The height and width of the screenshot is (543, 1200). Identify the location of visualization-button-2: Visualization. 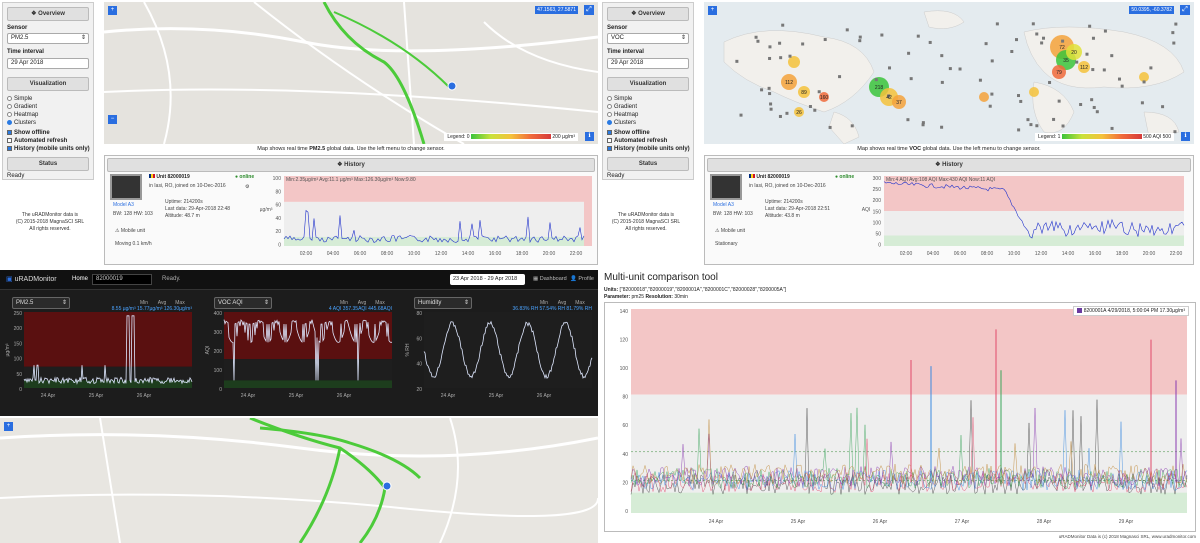
(648, 84).